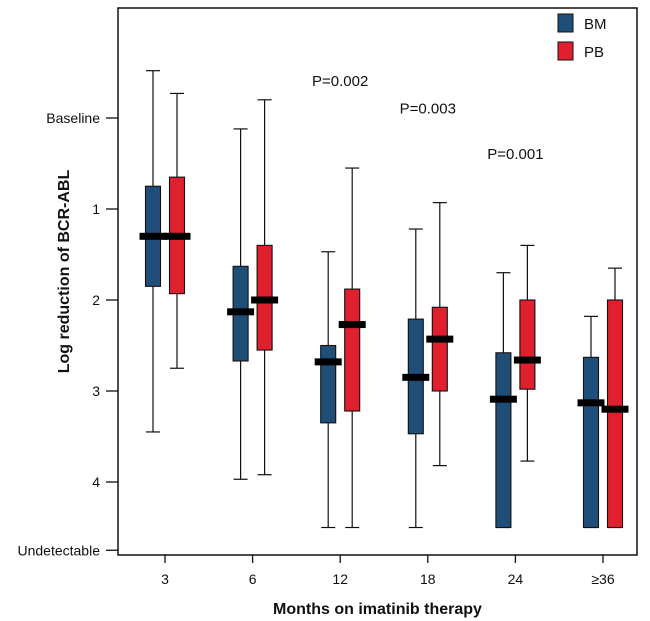  Describe the element at coordinates (96, 482) in the screenshot. I see `y-tick-label: 4` at that location.